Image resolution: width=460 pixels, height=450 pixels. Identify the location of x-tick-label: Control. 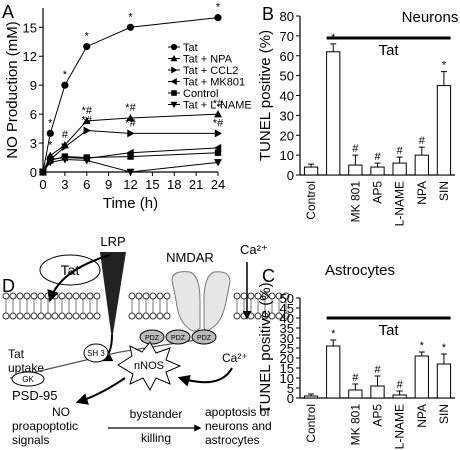
(311, 200).